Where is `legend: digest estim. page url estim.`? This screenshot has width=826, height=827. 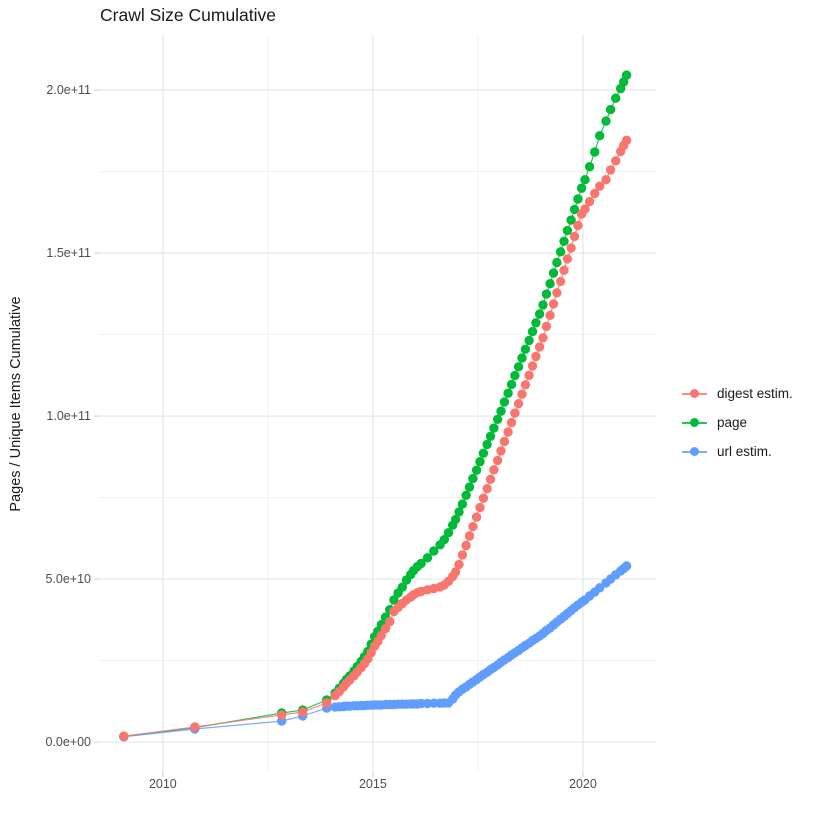 legend: digest estim. page url estim. is located at coordinates (737, 422).